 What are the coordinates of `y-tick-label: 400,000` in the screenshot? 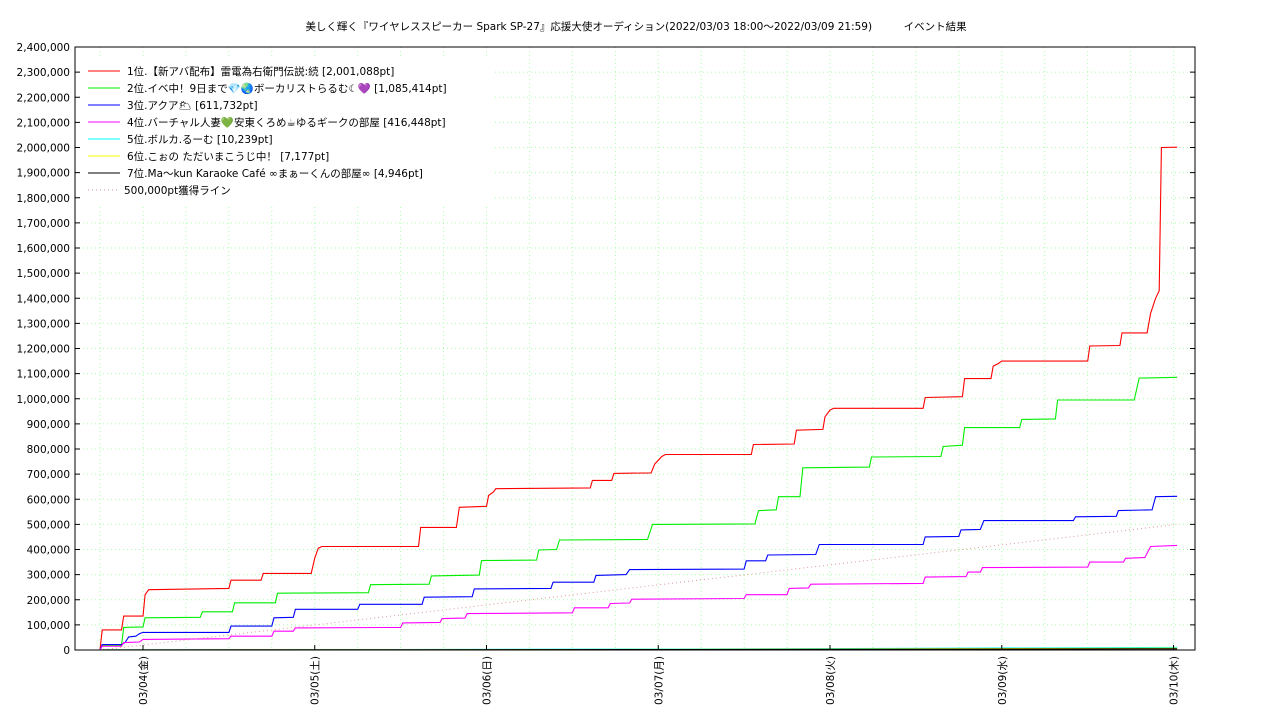 It's located at (48, 551).